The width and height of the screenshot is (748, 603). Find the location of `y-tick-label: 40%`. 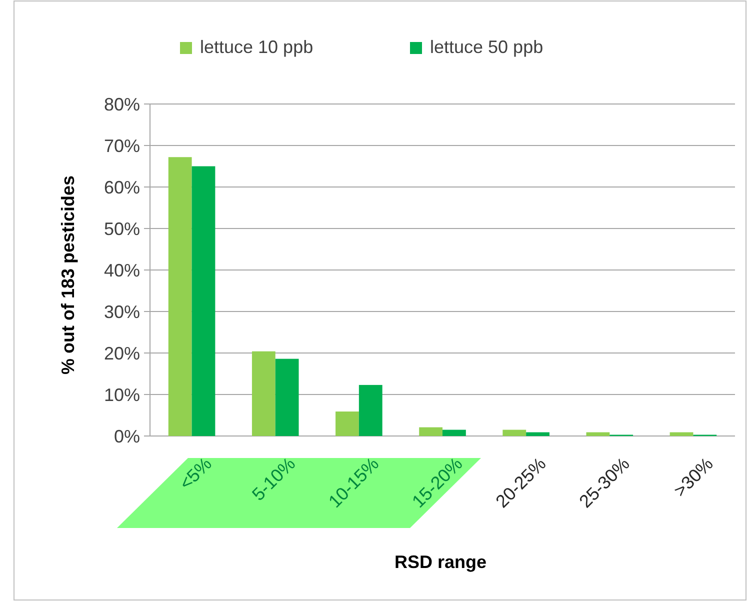

y-tick-label: 40% is located at coordinates (122, 270).